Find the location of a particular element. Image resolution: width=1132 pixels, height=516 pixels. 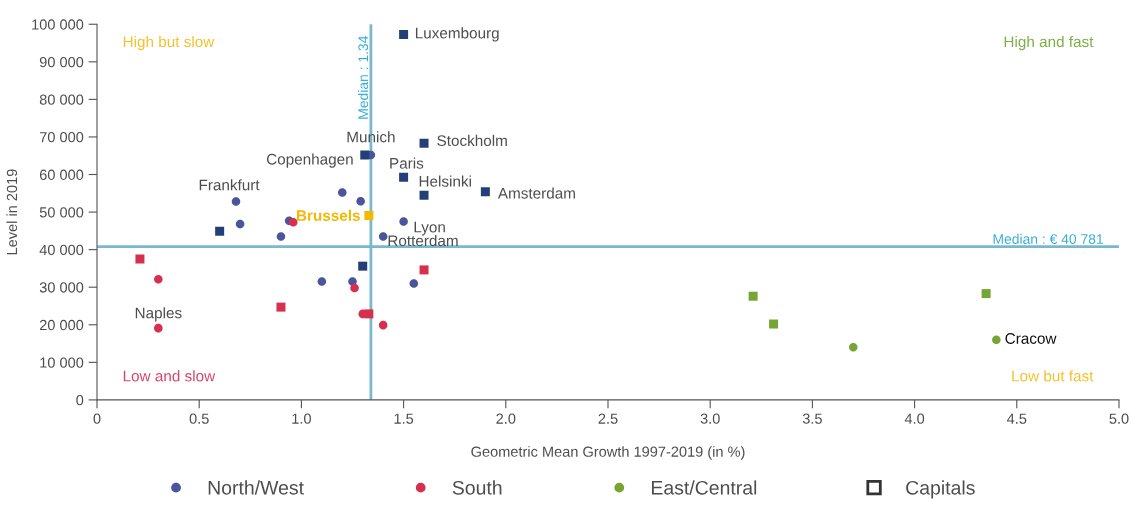

legend-label: Capitals is located at coordinates (940, 489).